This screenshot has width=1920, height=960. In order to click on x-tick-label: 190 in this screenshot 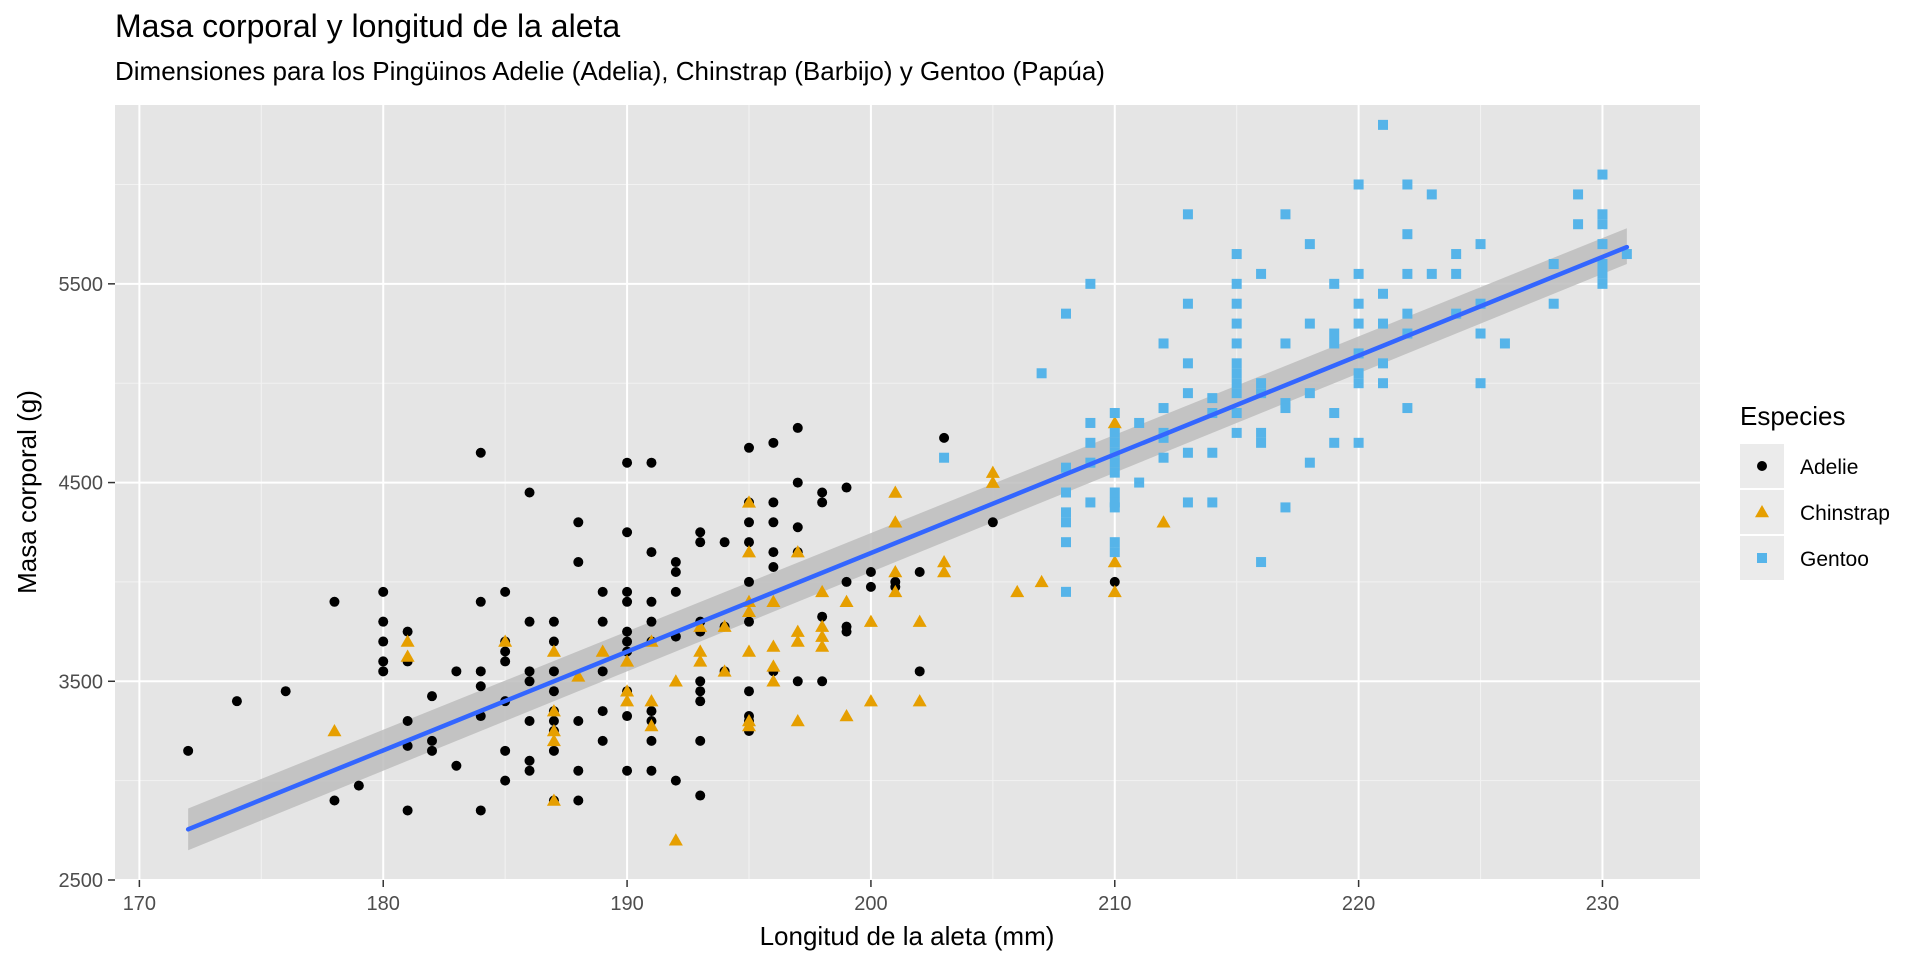, I will do `click(626, 904)`.